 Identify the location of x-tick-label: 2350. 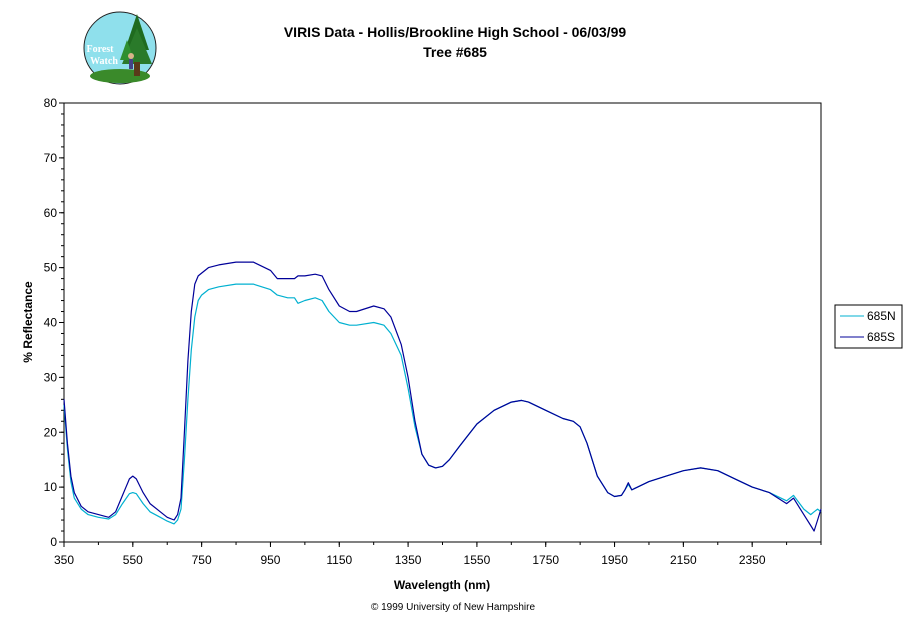
(752, 560).